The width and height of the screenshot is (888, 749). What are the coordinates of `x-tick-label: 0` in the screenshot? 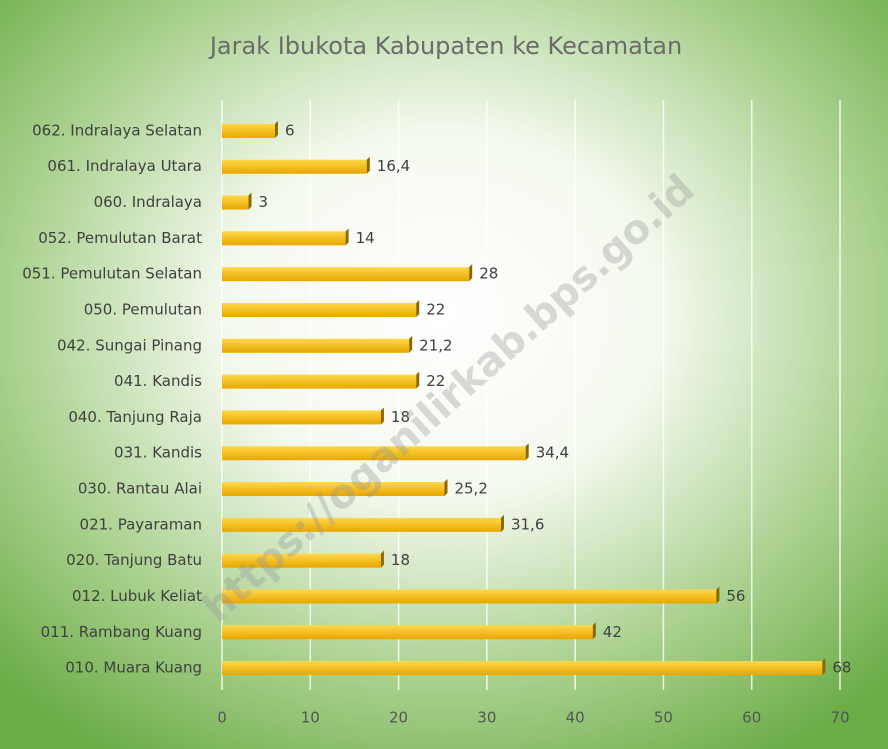 It's located at (222, 718).